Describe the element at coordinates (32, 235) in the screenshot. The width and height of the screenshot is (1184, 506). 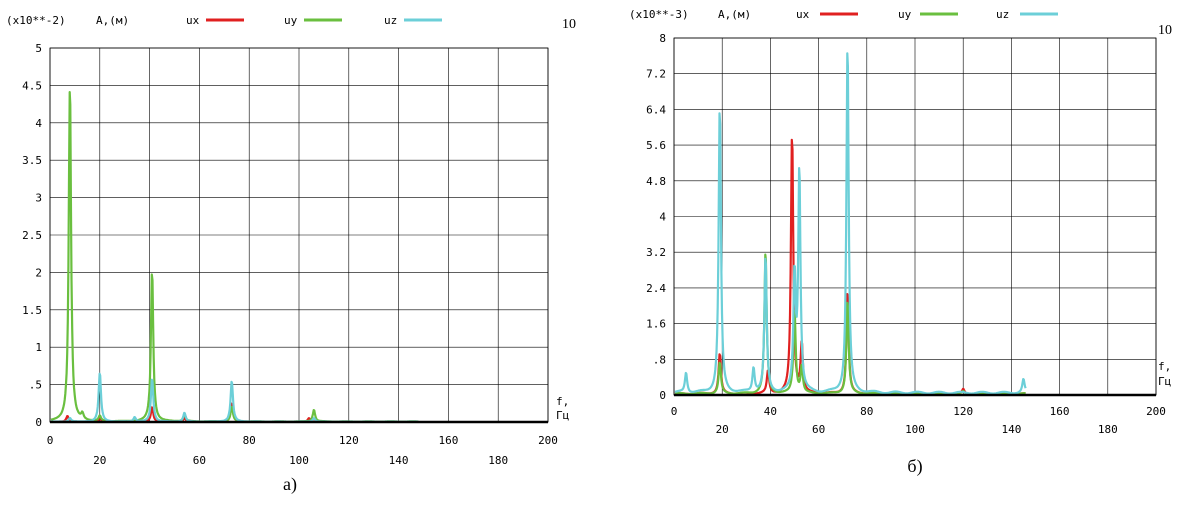
I see `chart-a-y-tick-label: 2.5` at that location.